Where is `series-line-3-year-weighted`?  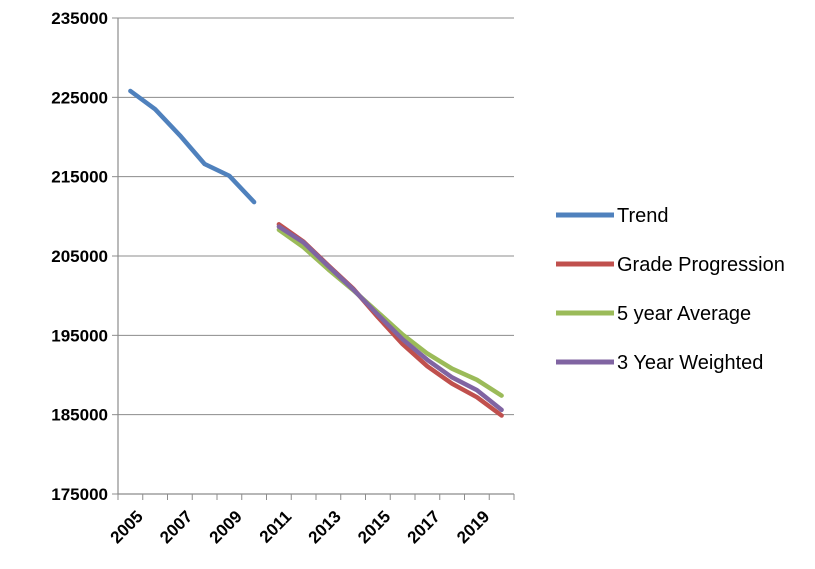 series-line-3-year-weighted is located at coordinates (390, 318).